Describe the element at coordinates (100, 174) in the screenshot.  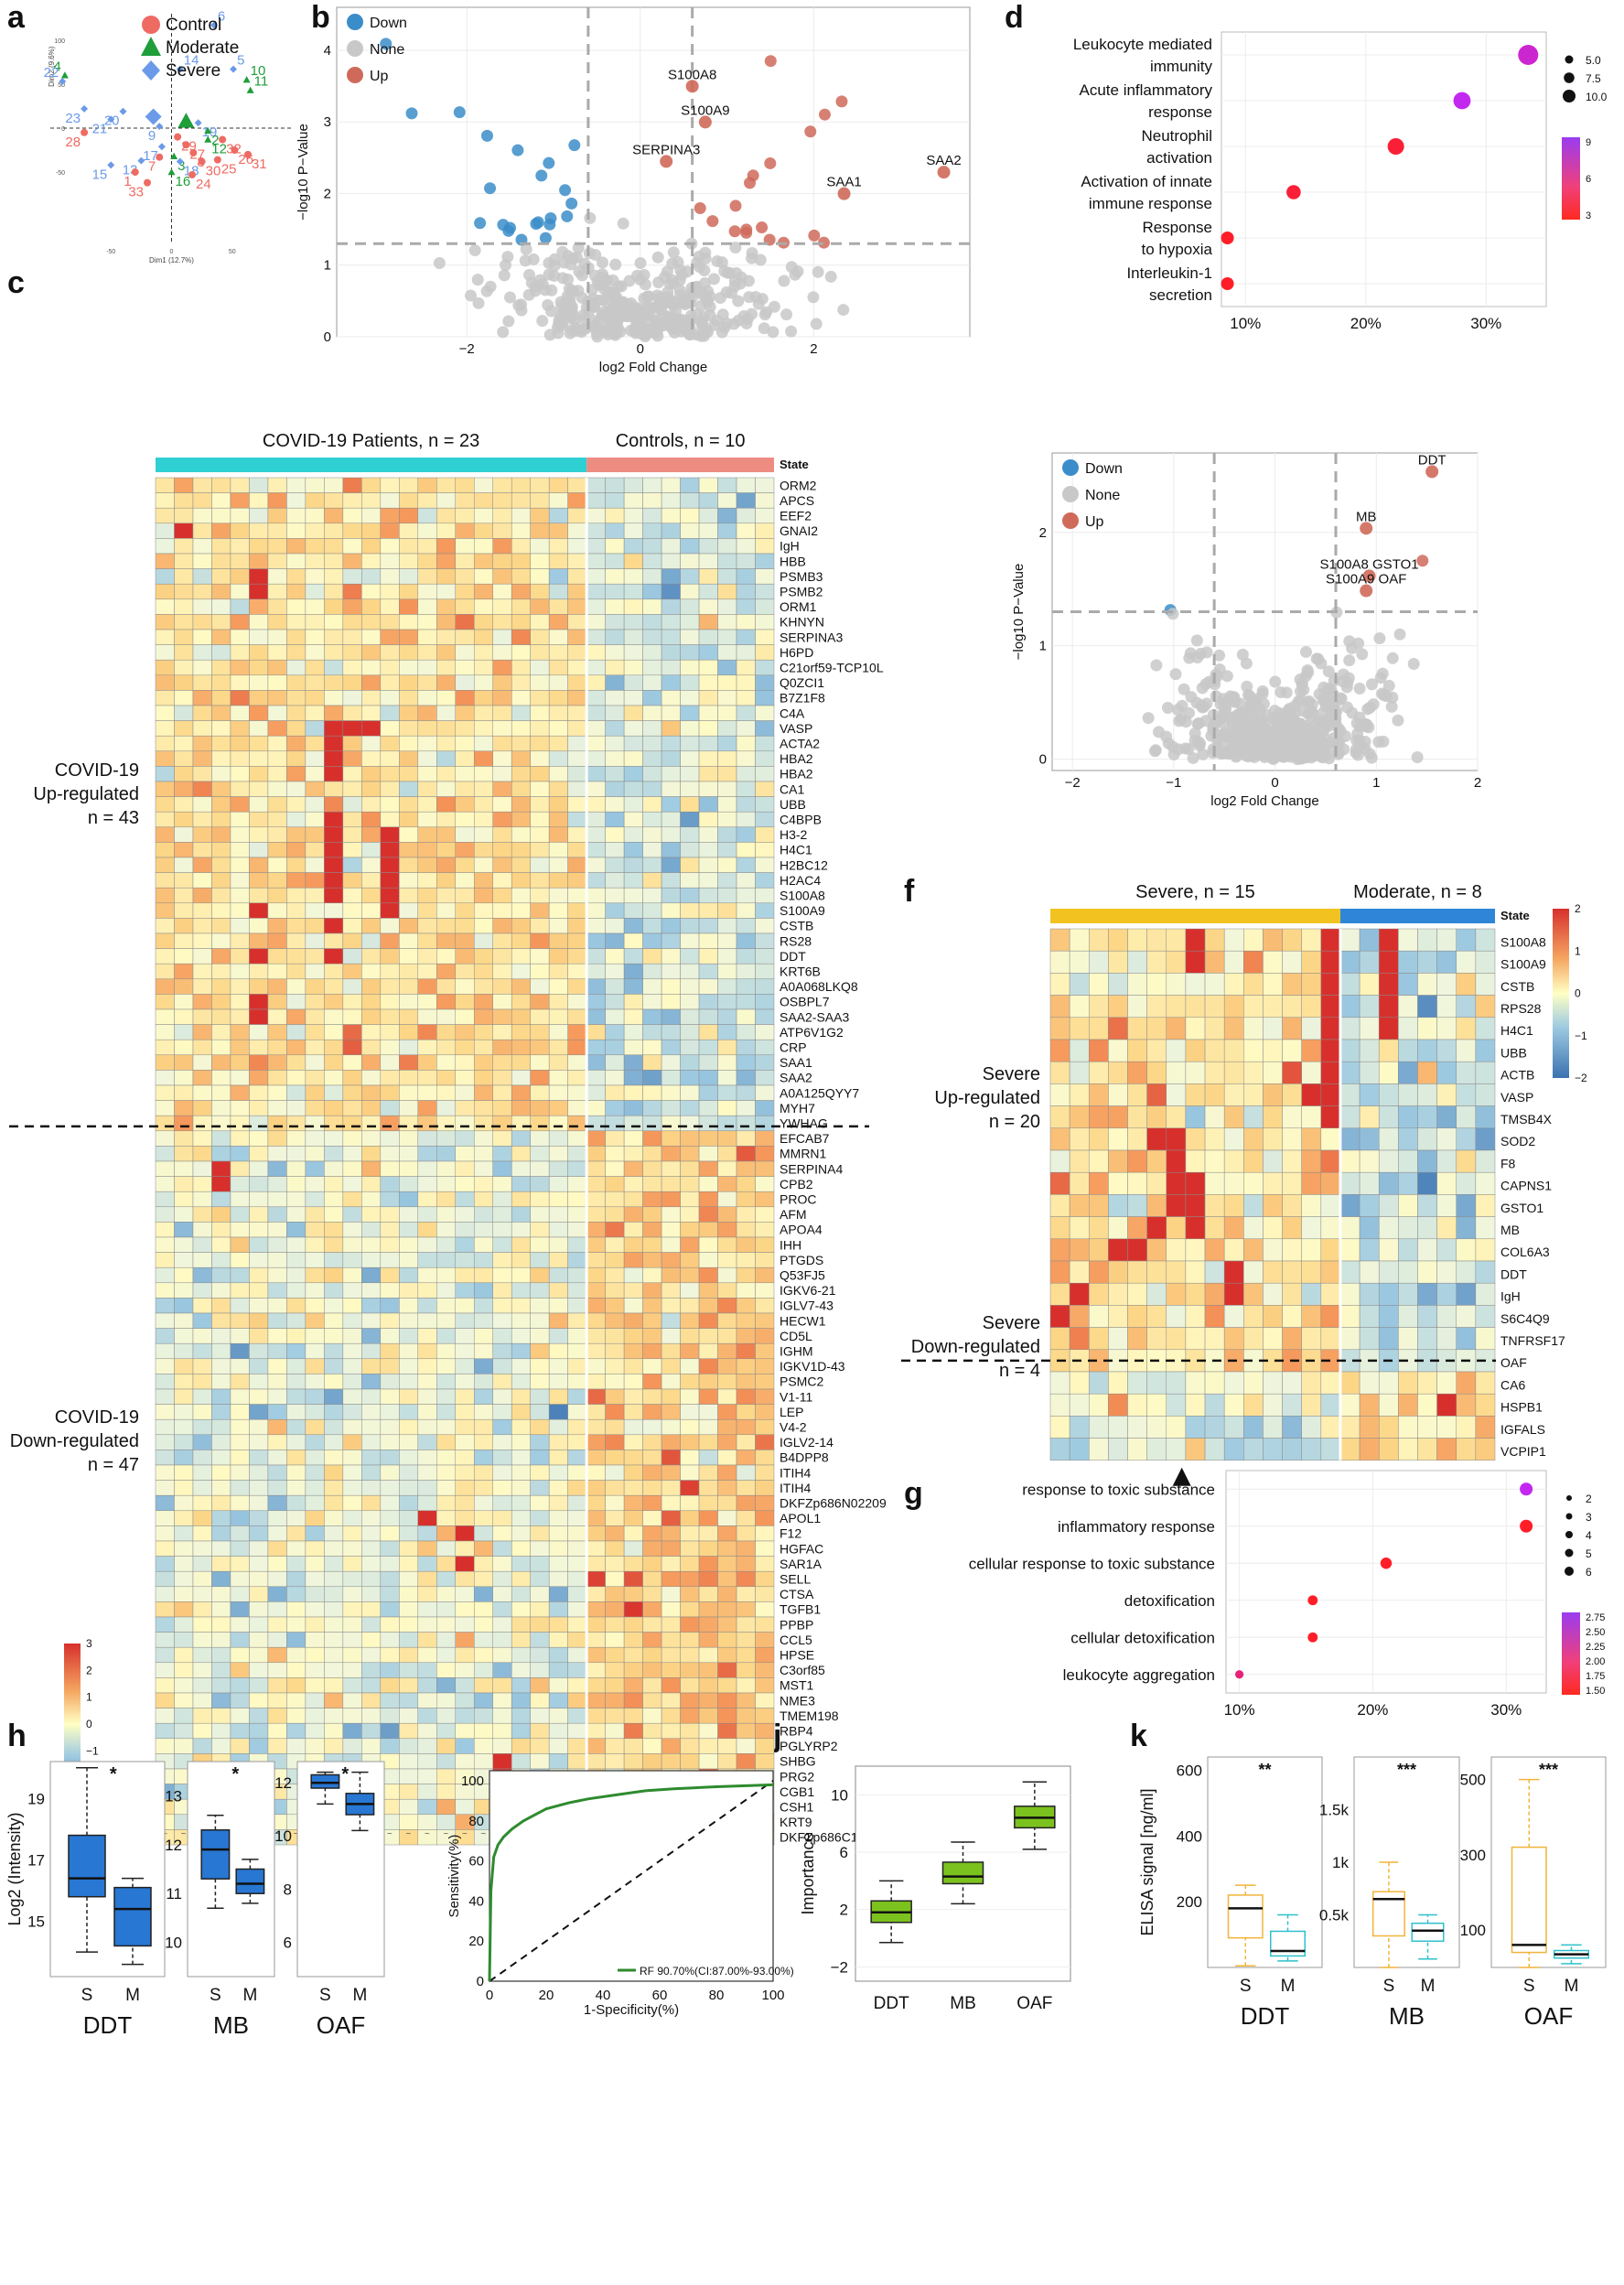
I see `pca-point-label: 15` at that location.